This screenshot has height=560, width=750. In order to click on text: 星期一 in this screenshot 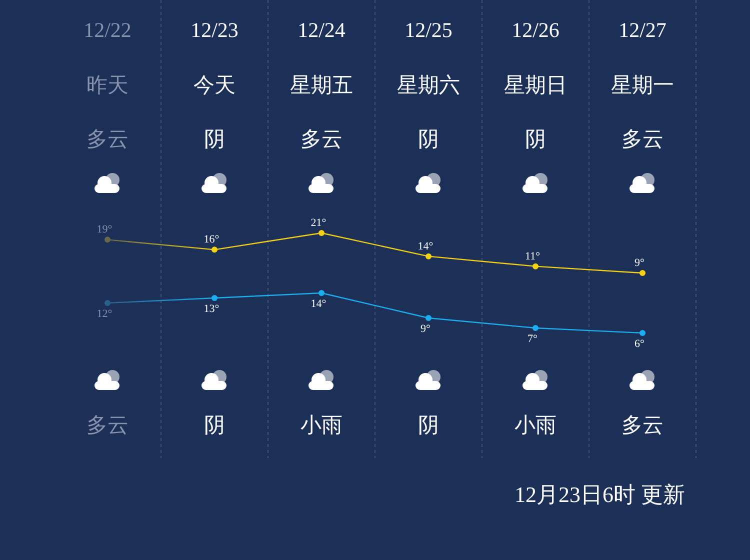, I will do `click(642, 85)`.